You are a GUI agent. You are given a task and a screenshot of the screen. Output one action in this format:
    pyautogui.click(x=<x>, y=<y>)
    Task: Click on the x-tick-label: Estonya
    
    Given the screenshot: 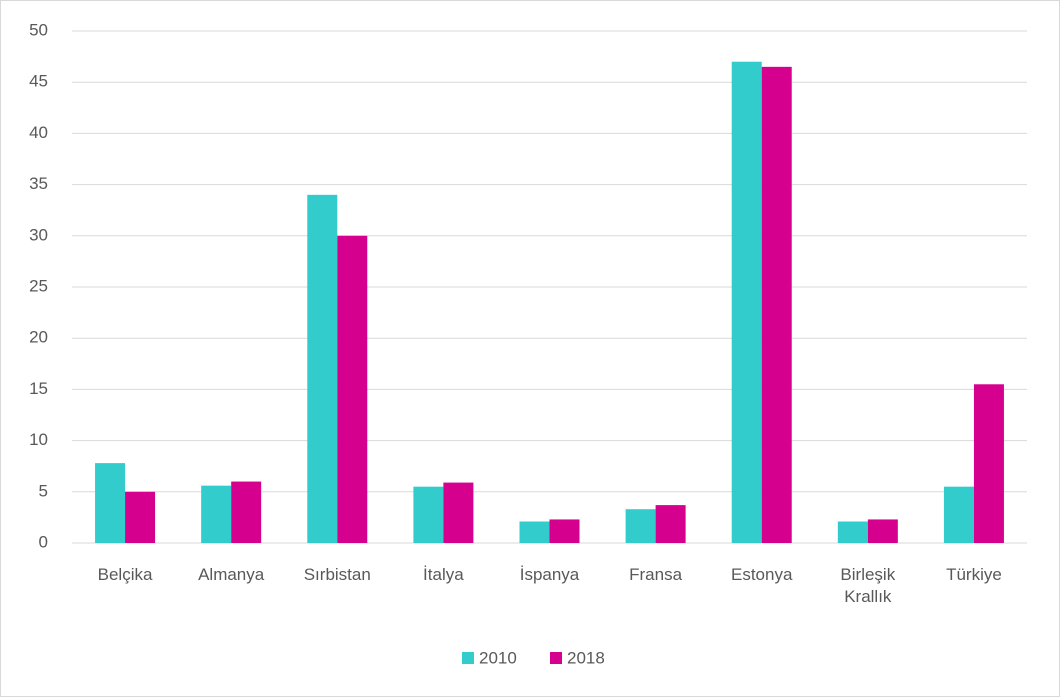 What is the action you would take?
    pyautogui.click(x=762, y=574)
    